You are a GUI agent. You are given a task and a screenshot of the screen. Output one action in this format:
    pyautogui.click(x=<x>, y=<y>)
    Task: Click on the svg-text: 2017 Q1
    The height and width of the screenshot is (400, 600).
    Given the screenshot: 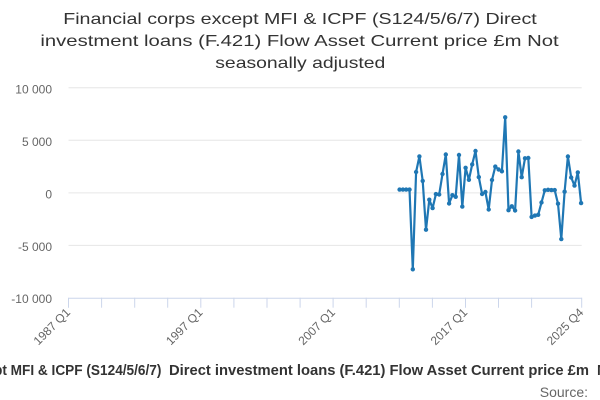 What is the action you would take?
    pyautogui.click(x=449, y=326)
    